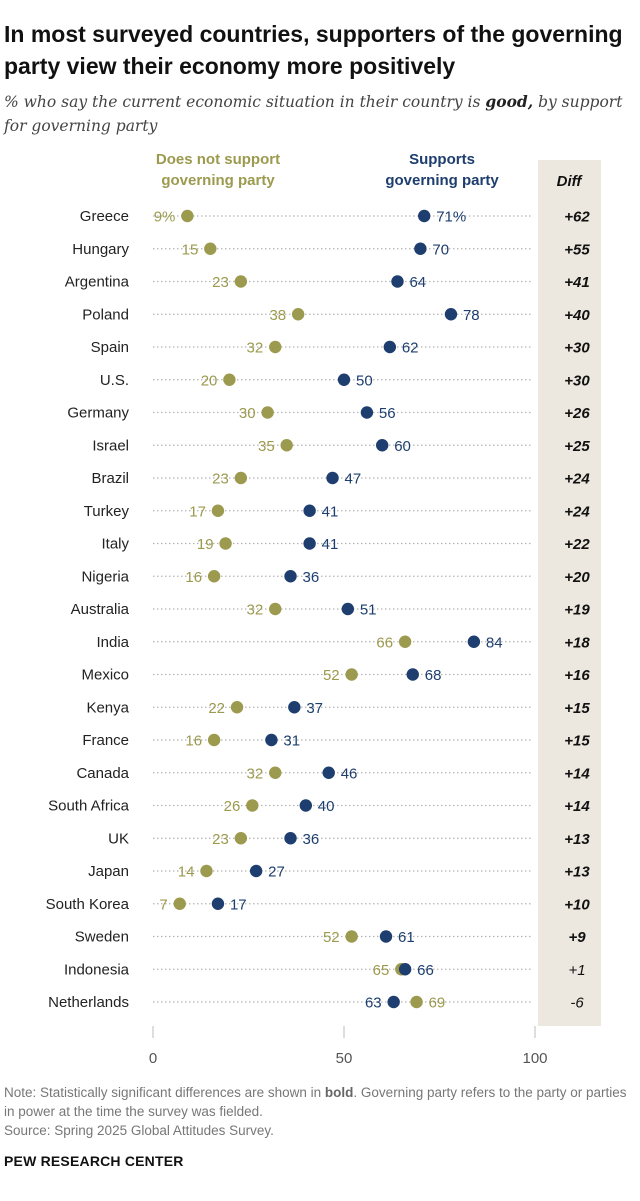  What do you see at coordinates (577, 544) in the screenshot?
I see `diff-value: +22` at bounding box center [577, 544].